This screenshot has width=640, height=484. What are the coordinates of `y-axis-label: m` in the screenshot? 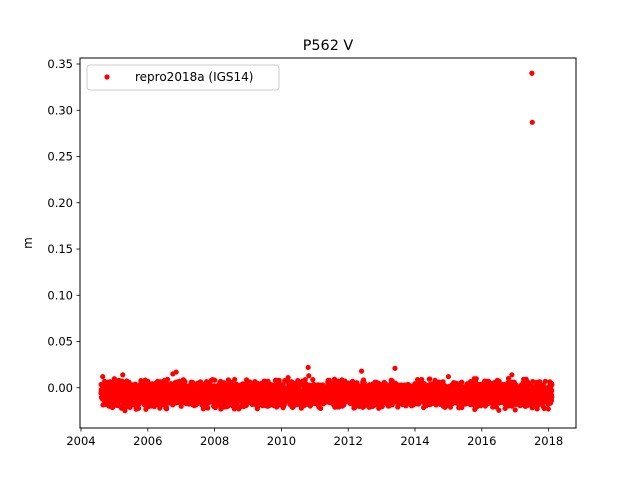 It's located at (28, 243).